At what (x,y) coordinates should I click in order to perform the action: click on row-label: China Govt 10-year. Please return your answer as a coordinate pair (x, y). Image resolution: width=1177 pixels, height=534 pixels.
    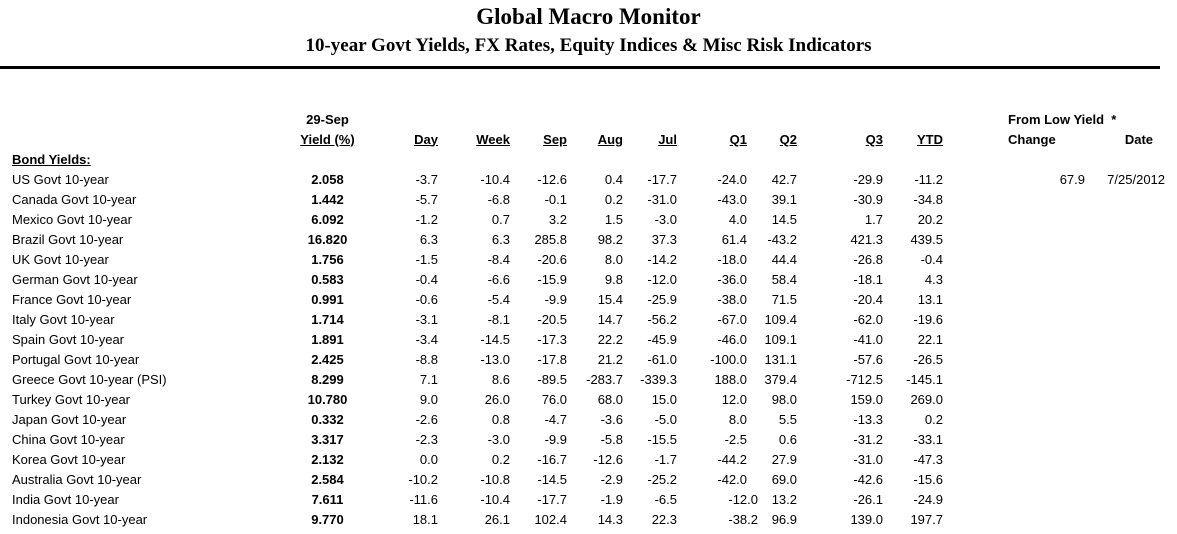
    Looking at the image, I should click on (68, 439).